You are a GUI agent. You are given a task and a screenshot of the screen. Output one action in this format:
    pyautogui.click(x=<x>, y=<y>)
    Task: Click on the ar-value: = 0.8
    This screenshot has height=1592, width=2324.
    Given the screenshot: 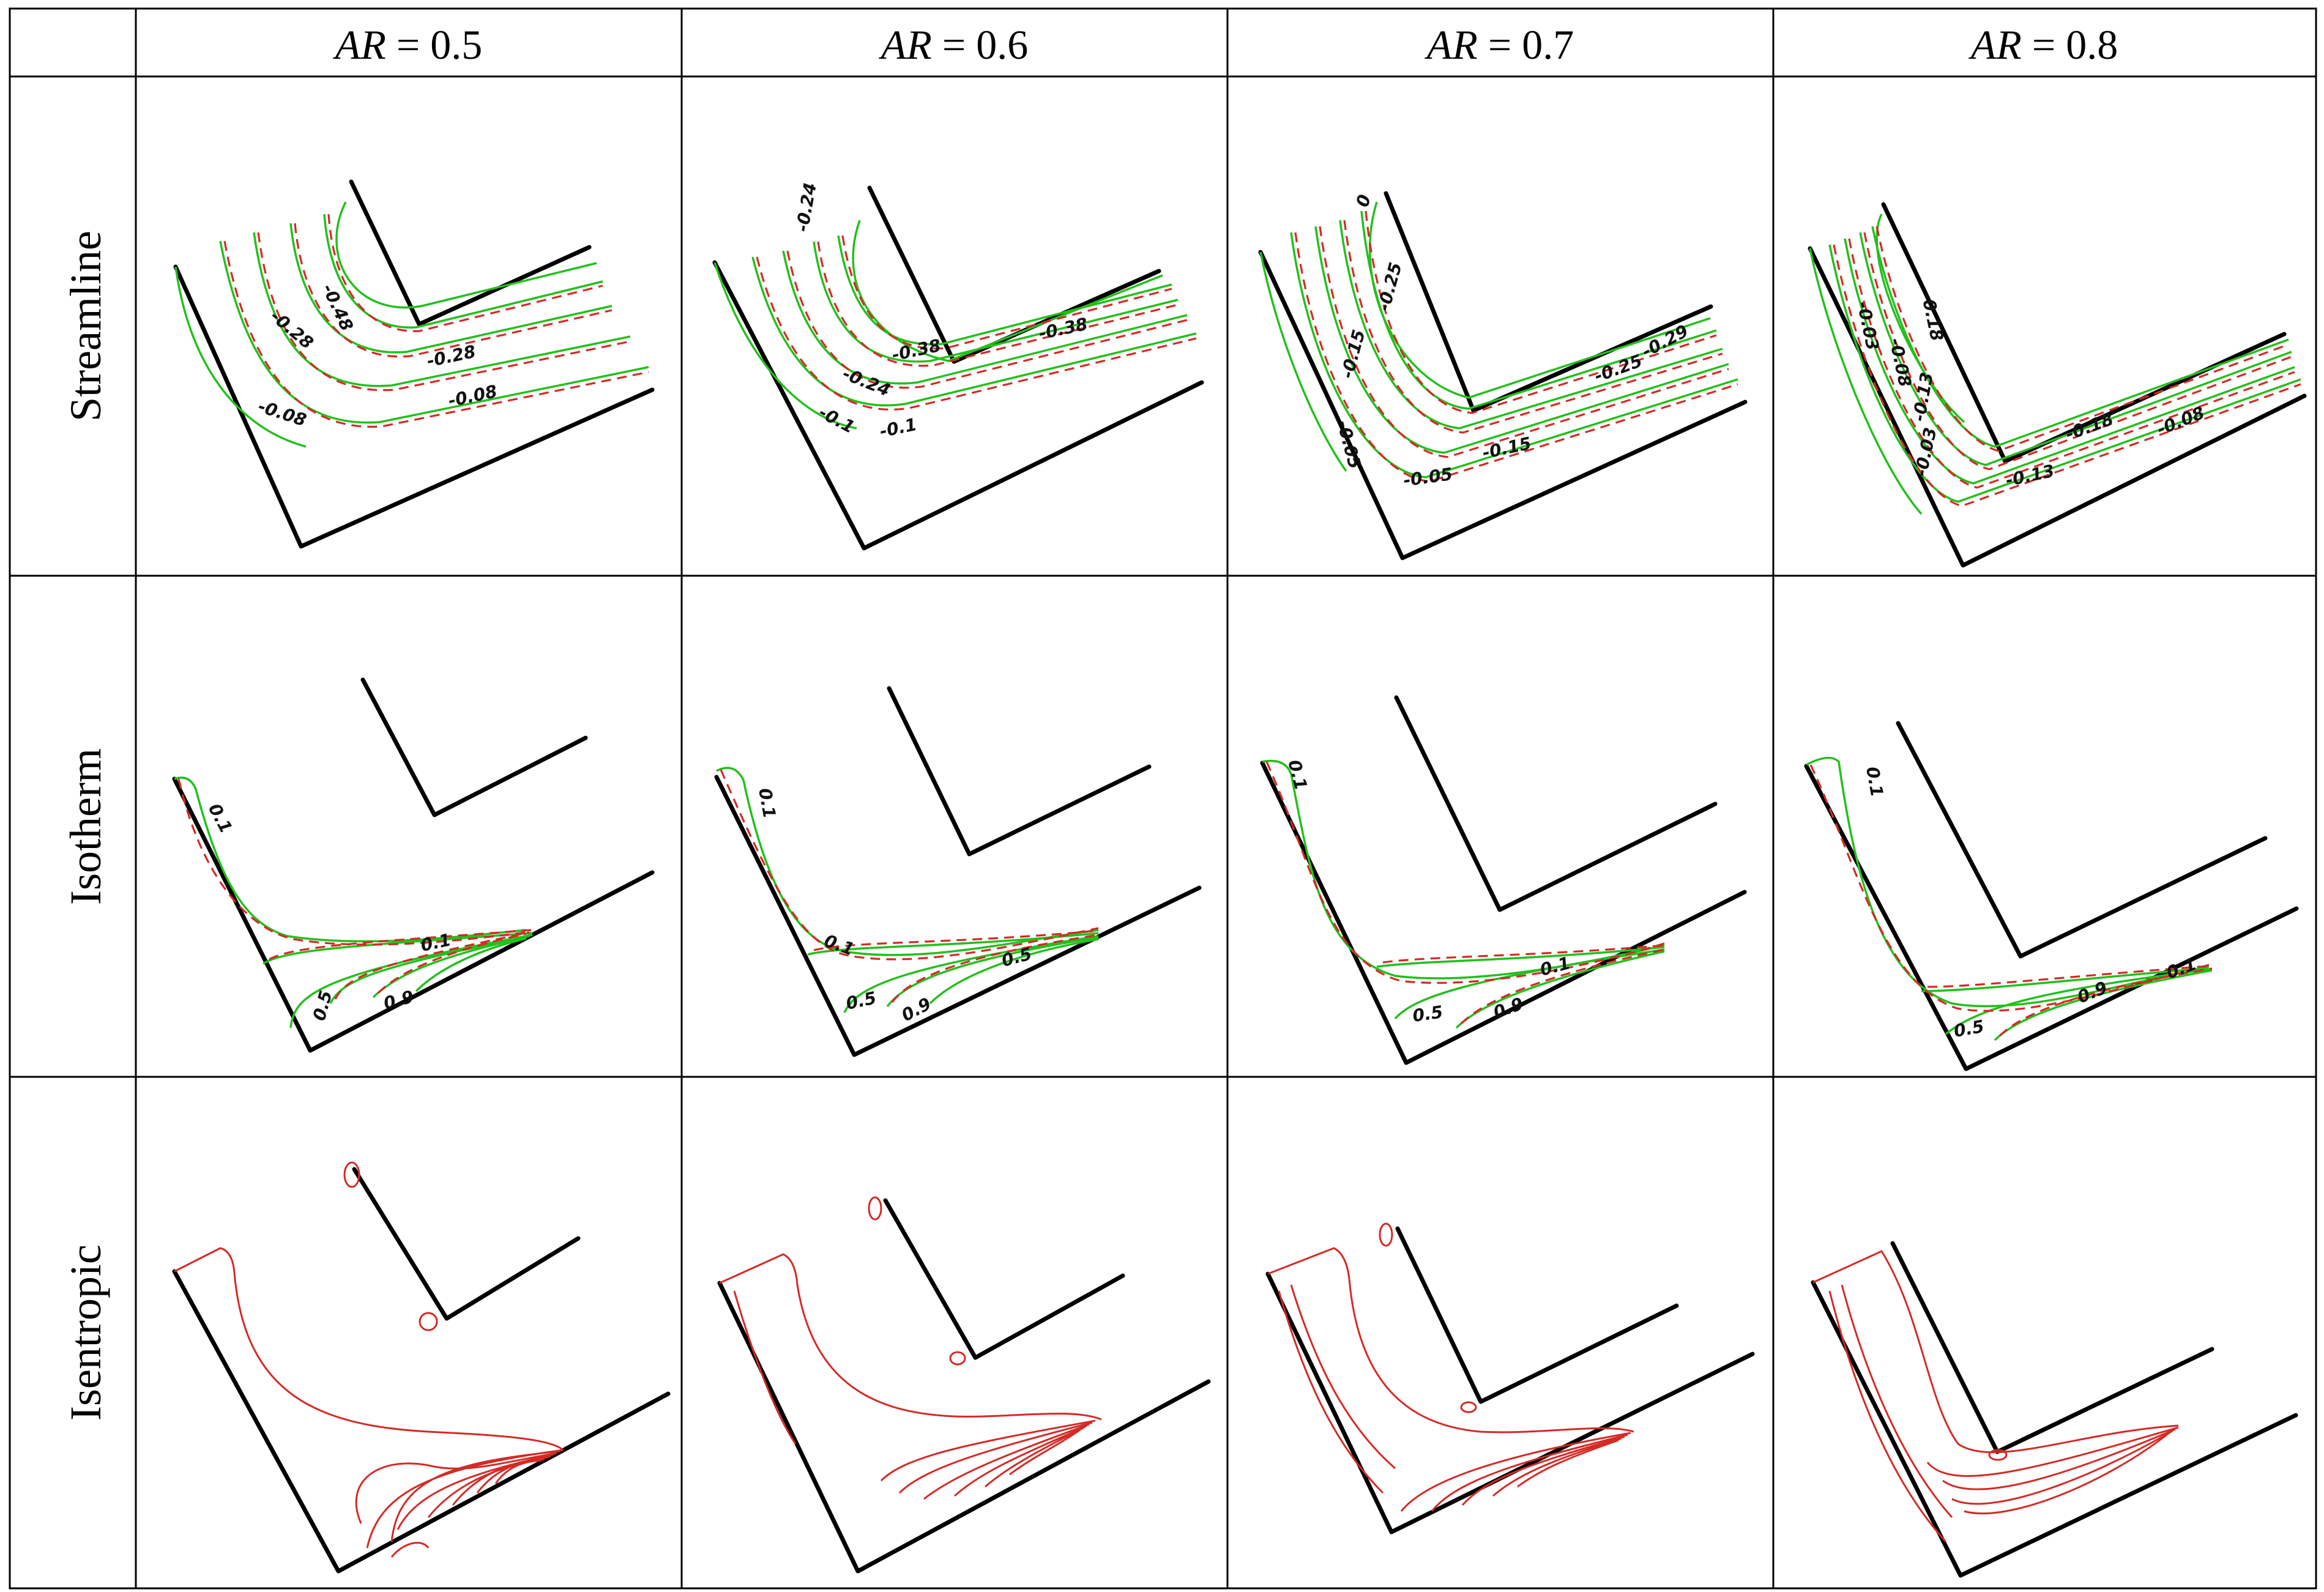 What is the action you would take?
    pyautogui.click(x=2070, y=44)
    